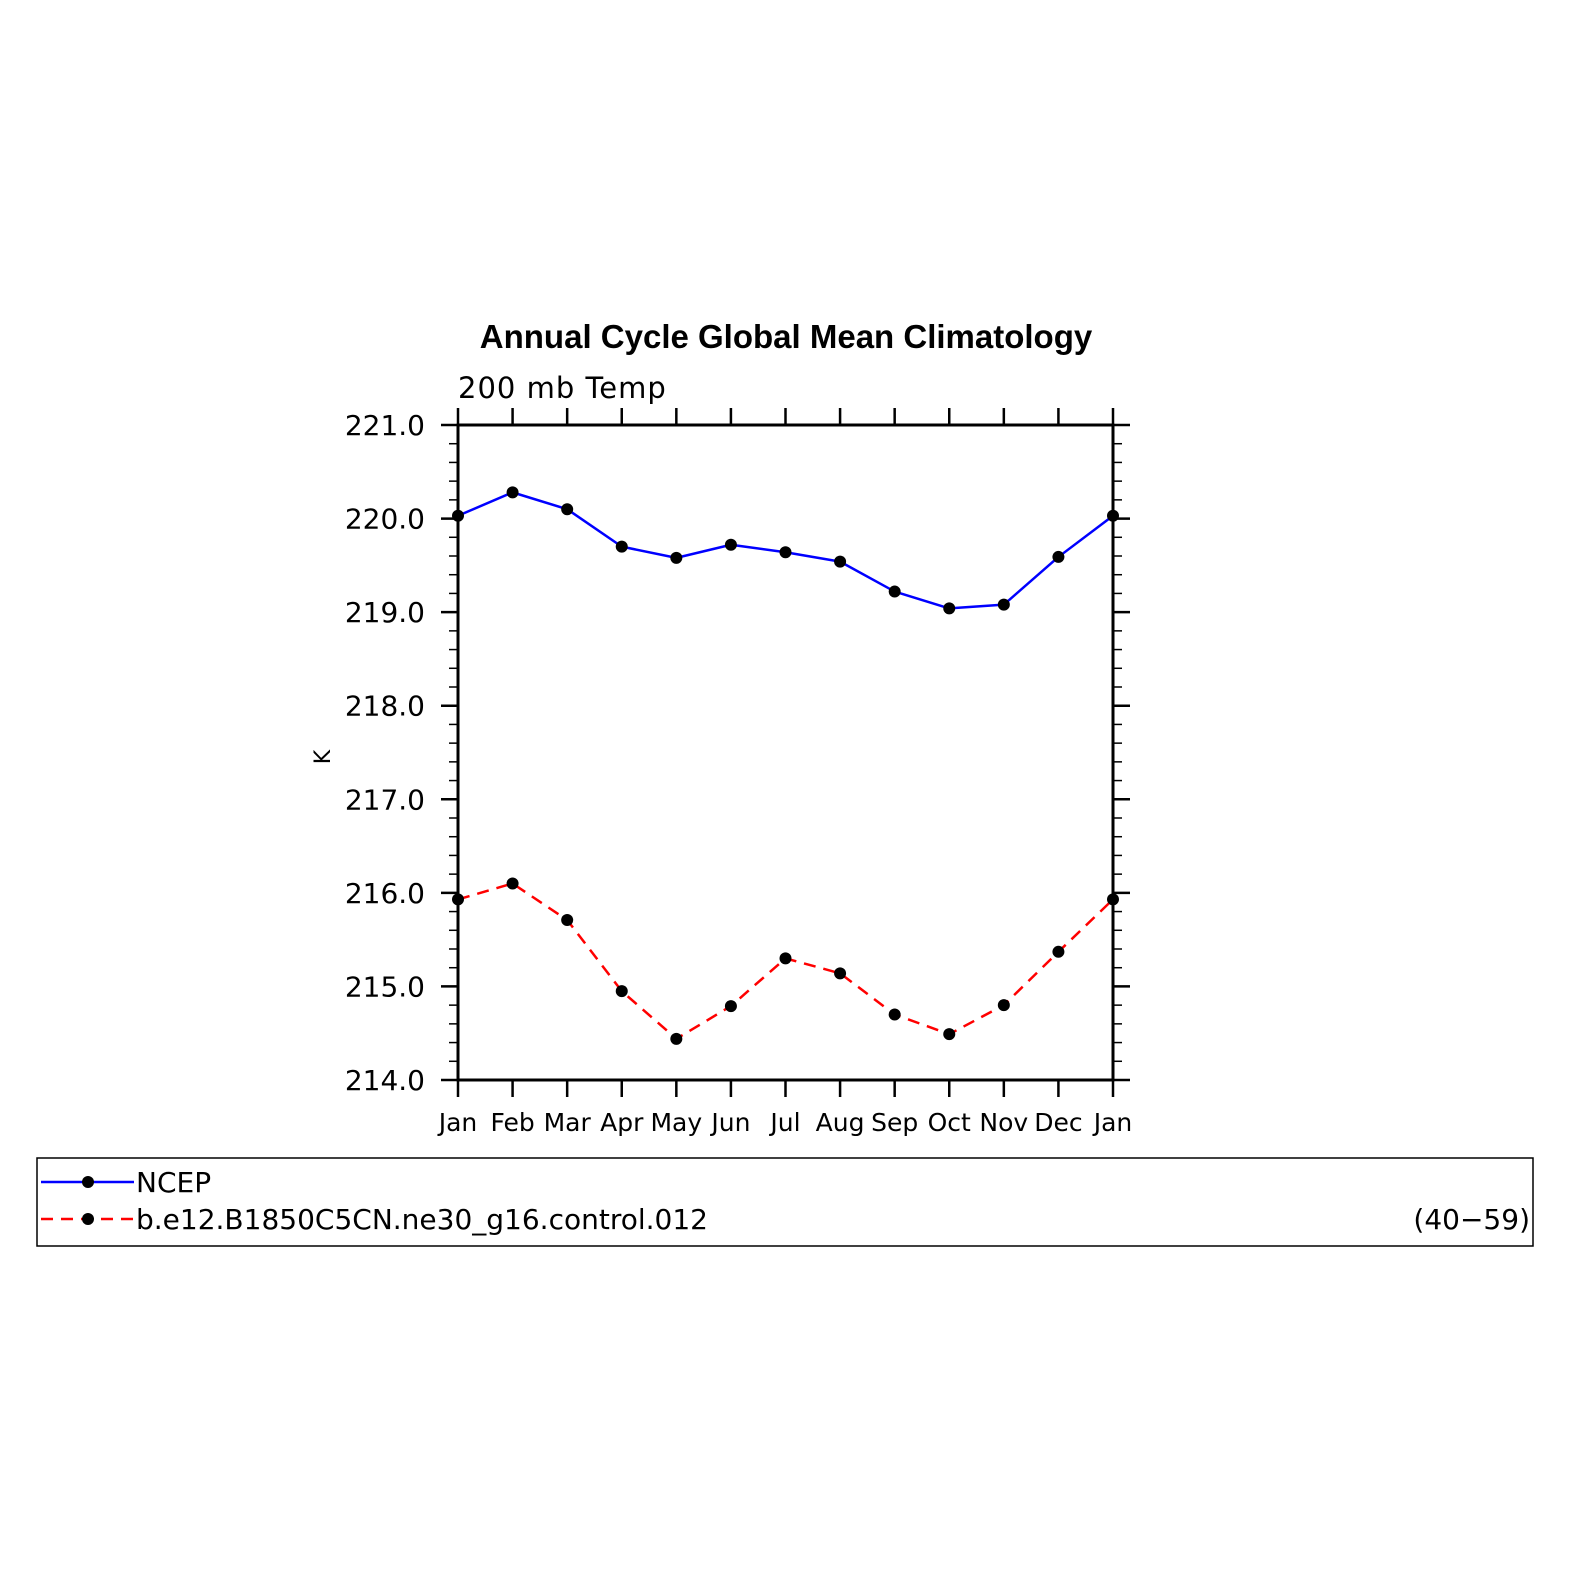  What do you see at coordinates (385, 519) in the screenshot?
I see `y-tick-label: 220.0` at bounding box center [385, 519].